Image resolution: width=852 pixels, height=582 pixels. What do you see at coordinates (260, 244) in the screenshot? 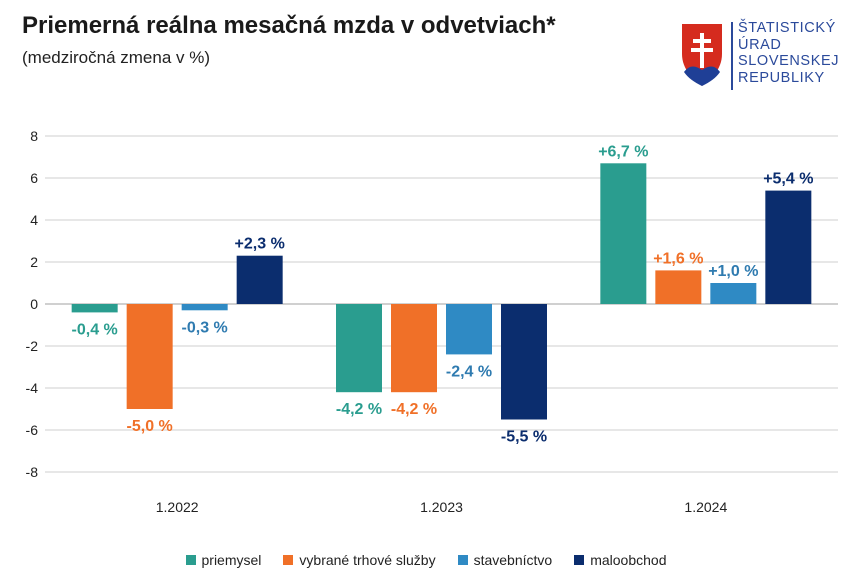
I see `data-label: +2,3 %` at bounding box center [260, 244].